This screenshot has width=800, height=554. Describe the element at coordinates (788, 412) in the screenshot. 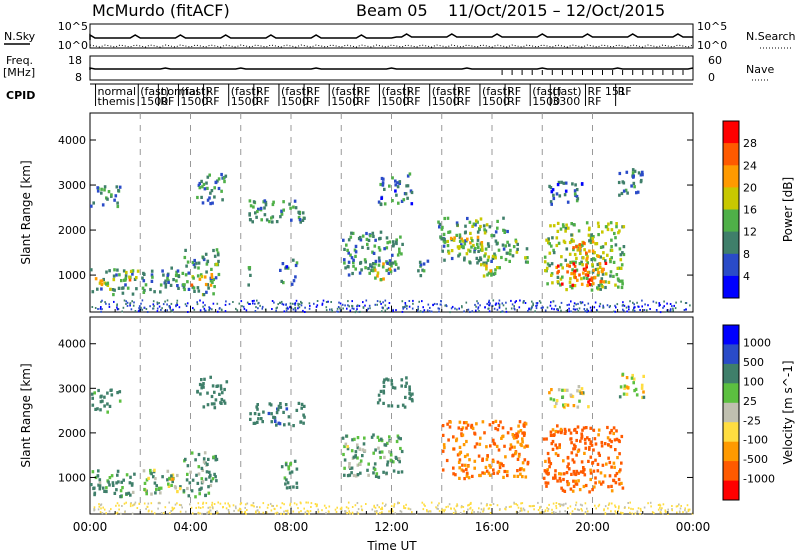

I see `colorbar-label: Velocity [m s^-1]` at that location.